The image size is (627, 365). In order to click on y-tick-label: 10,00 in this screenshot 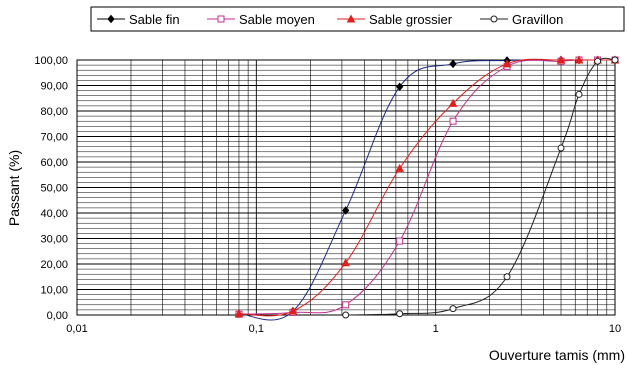, I will do `click(54, 291)`.